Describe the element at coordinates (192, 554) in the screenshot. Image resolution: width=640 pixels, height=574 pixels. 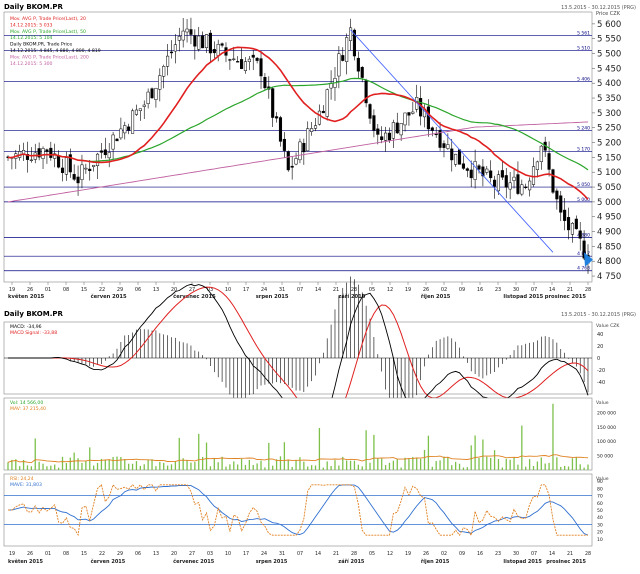
I see `bottom-x-tick-label: 27` at that location.